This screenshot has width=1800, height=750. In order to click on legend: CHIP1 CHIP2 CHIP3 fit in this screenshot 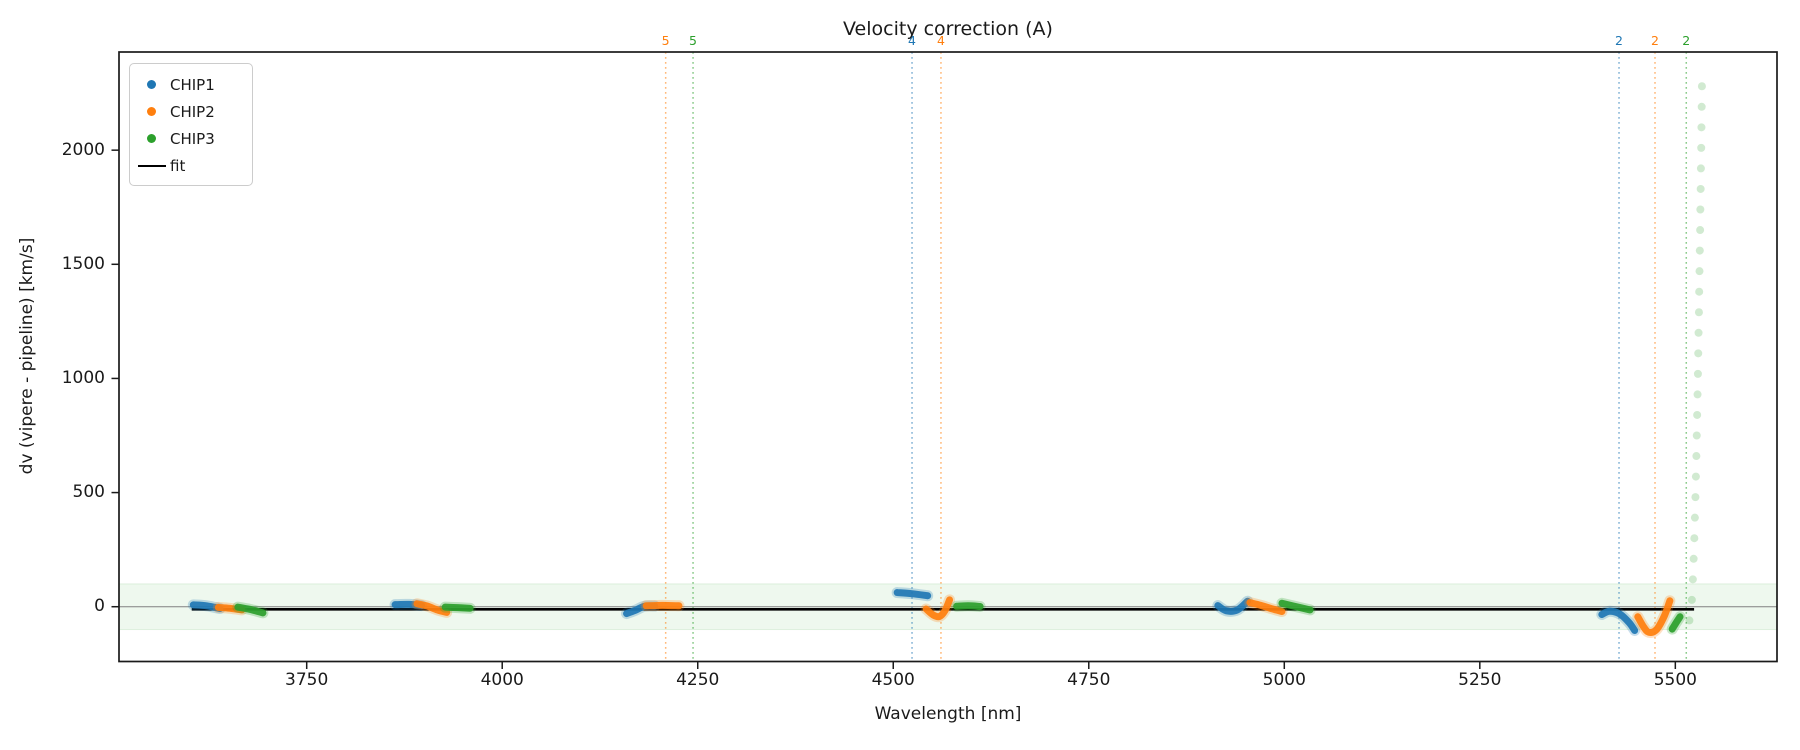, I will do `click(191, 124)`.